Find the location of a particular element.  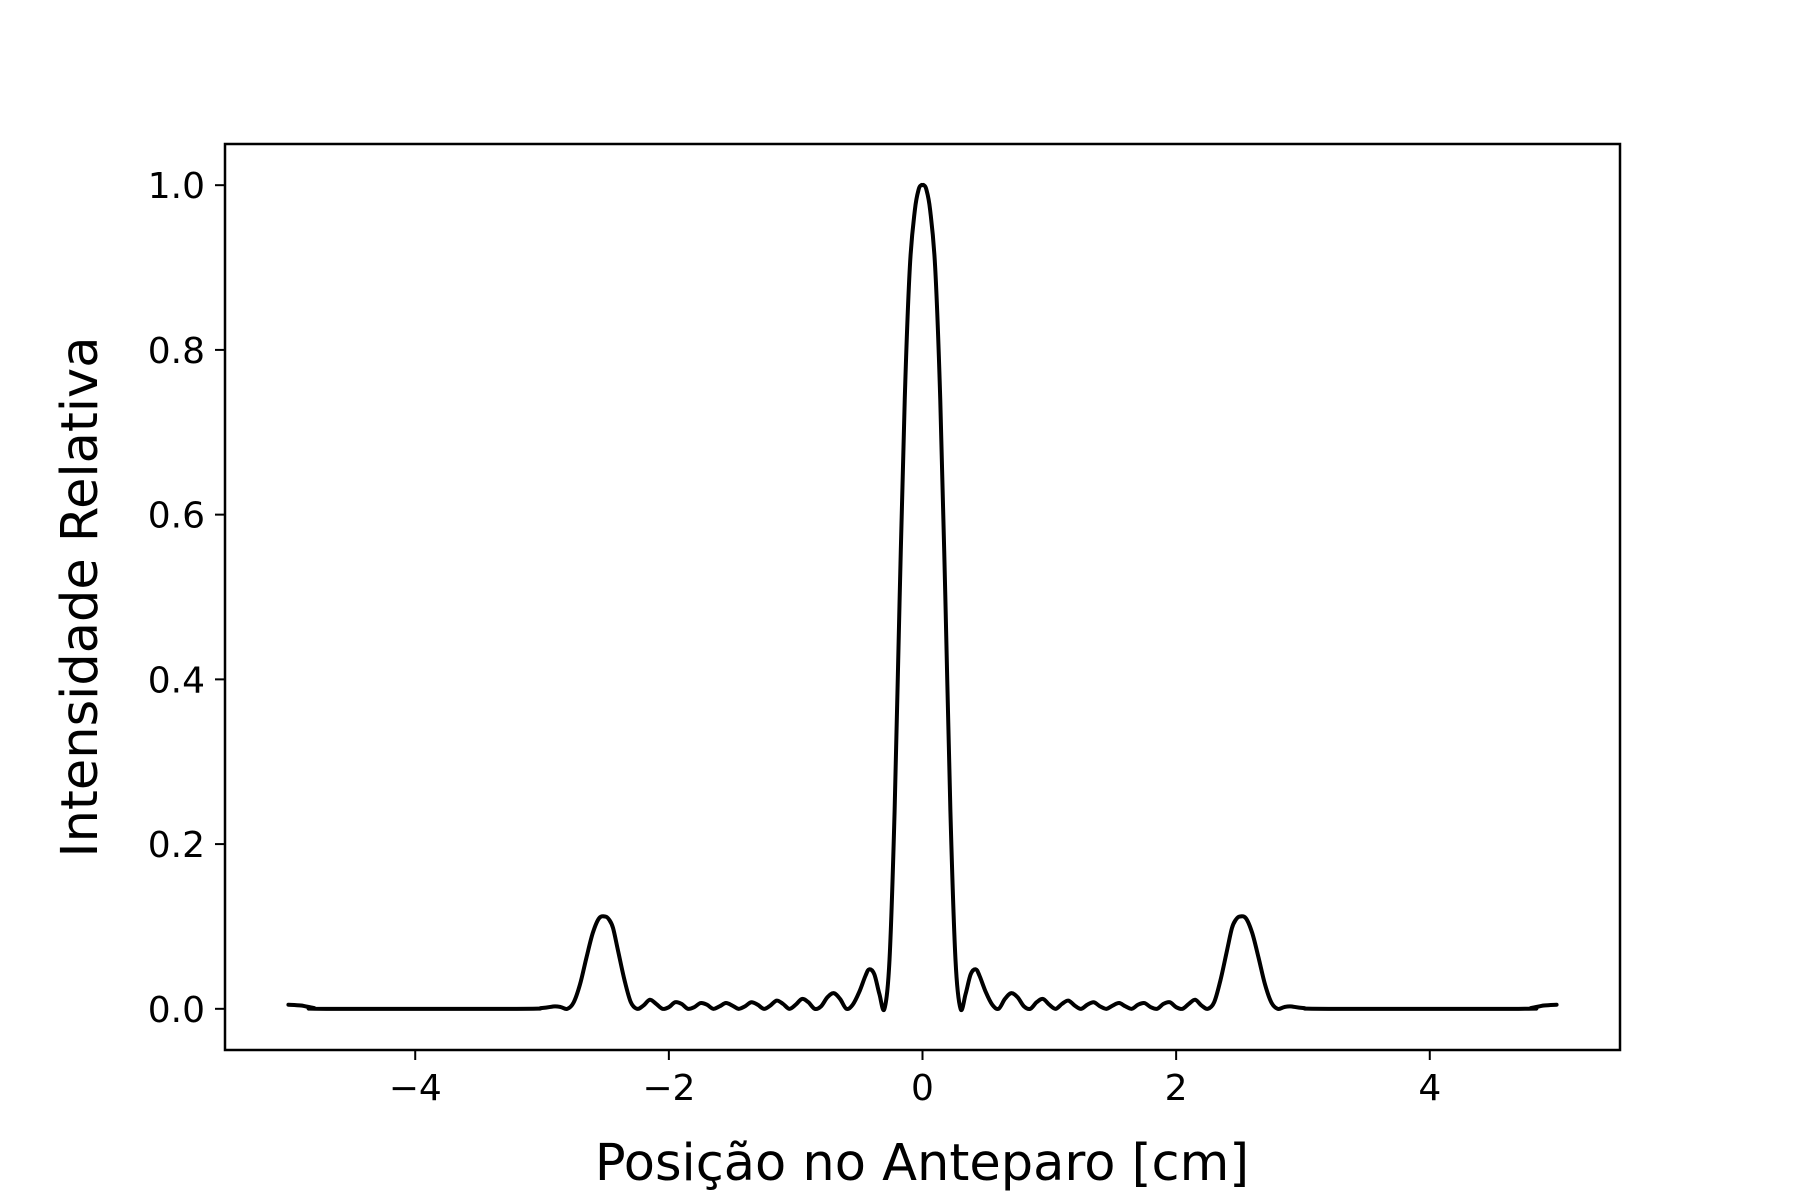

y-tick-label: 0.2 is located at coordinates (176, 845).